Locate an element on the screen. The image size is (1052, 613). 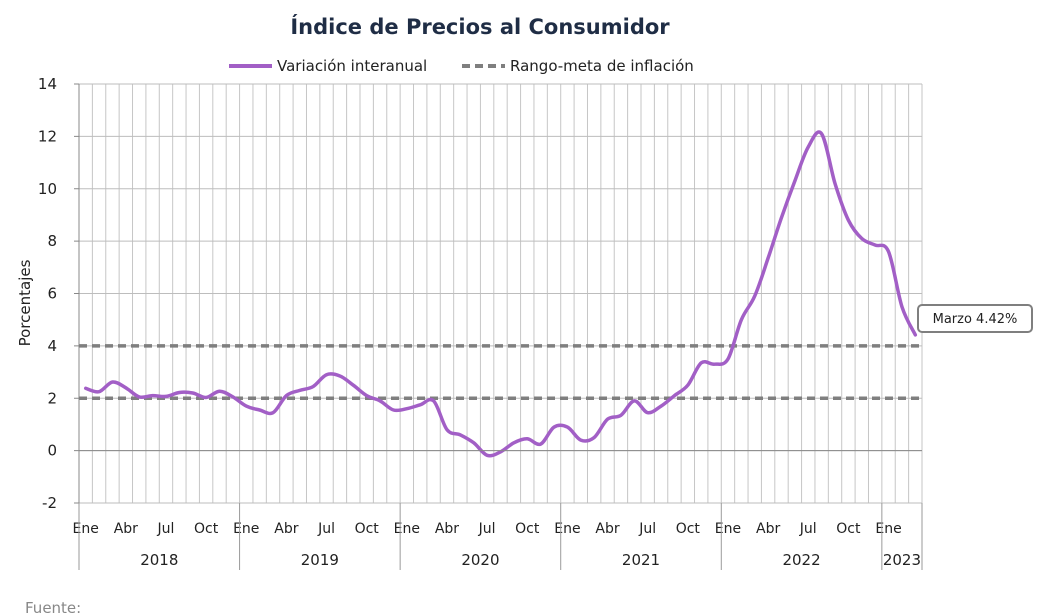
year-label: 2020 is located at coordinates (480, 560).